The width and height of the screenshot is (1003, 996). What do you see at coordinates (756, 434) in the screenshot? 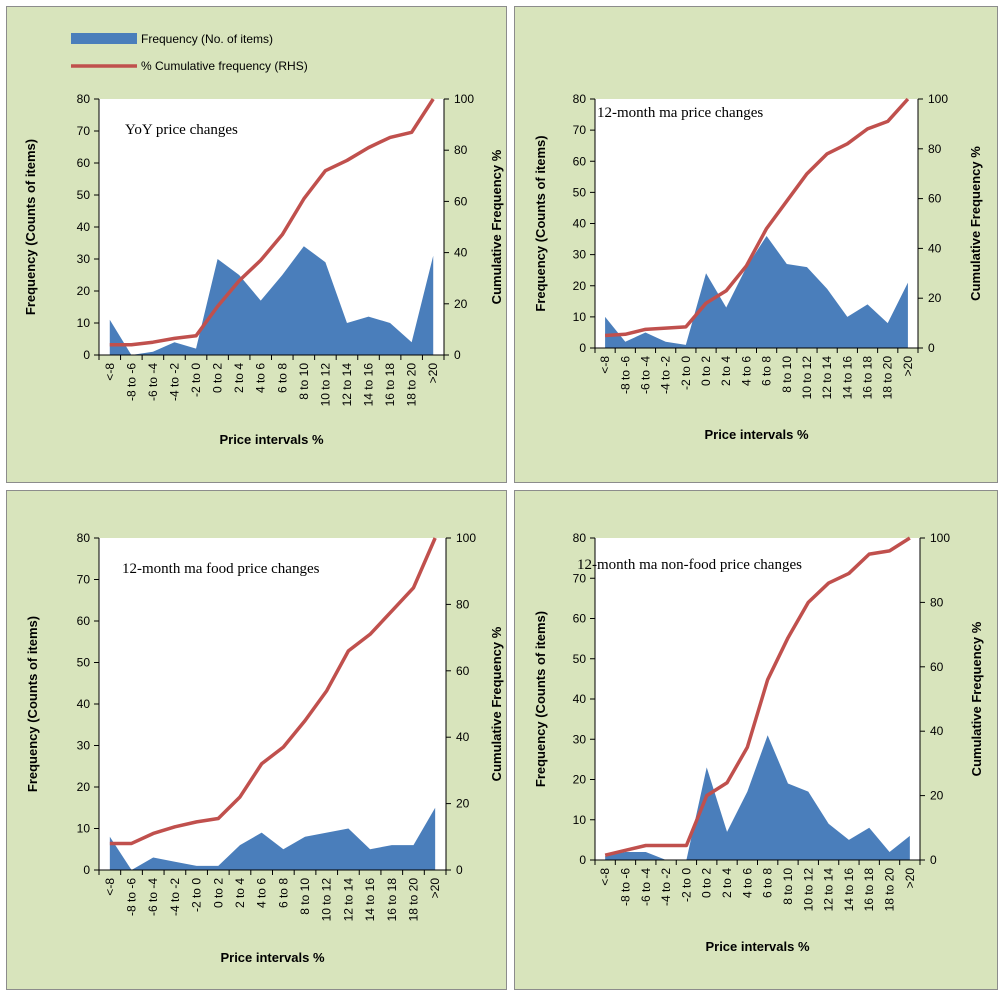
I see `x-axis-label: Price intervals %` at bounding box center [756, 434].